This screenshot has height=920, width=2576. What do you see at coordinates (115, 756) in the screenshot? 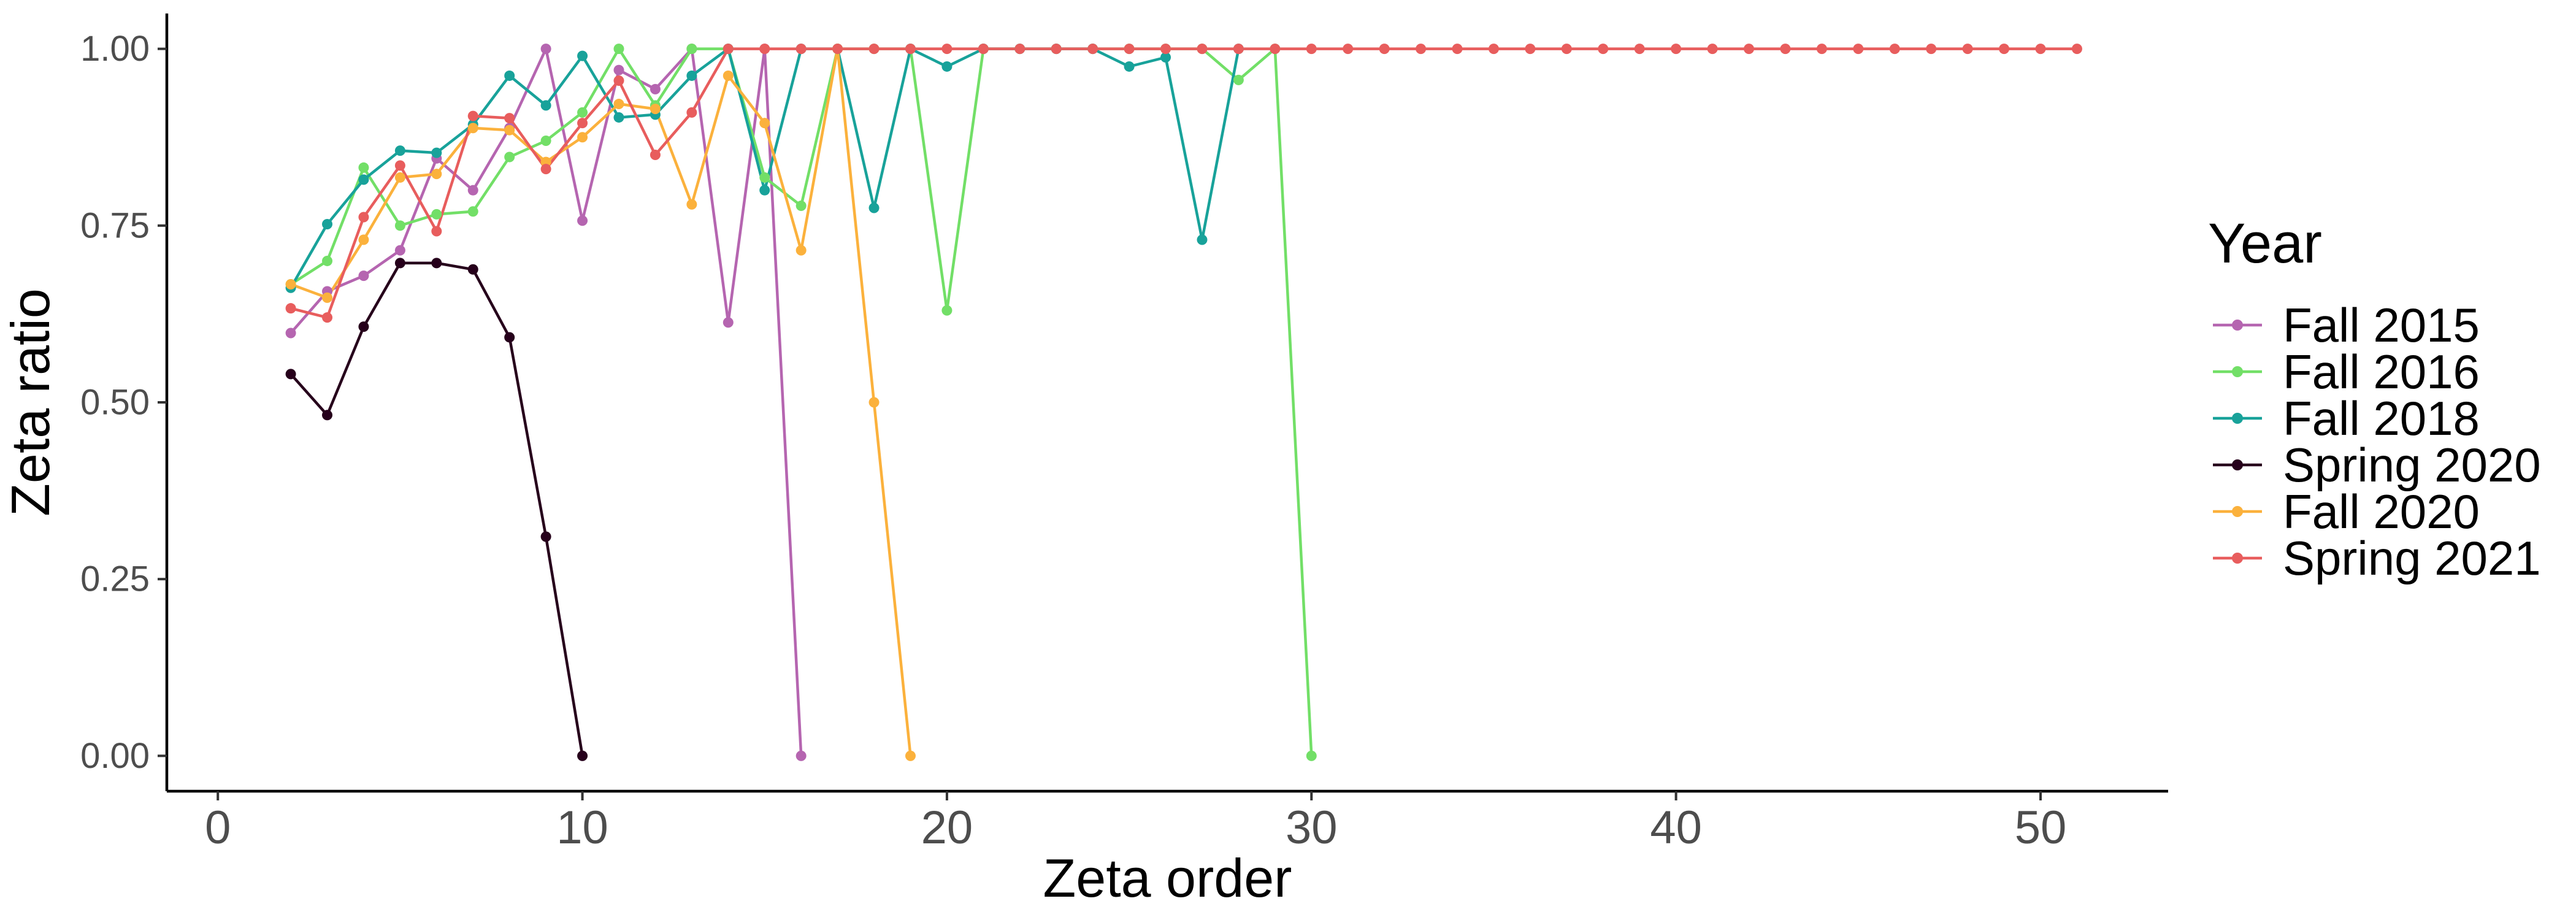
I see `y-tick-label: 0.00` at bounding box center [115, 756].